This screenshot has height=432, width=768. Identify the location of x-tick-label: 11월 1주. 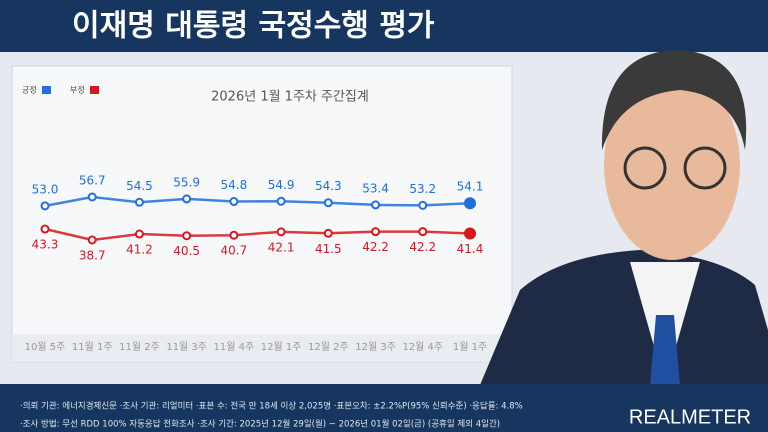
(92, 347).